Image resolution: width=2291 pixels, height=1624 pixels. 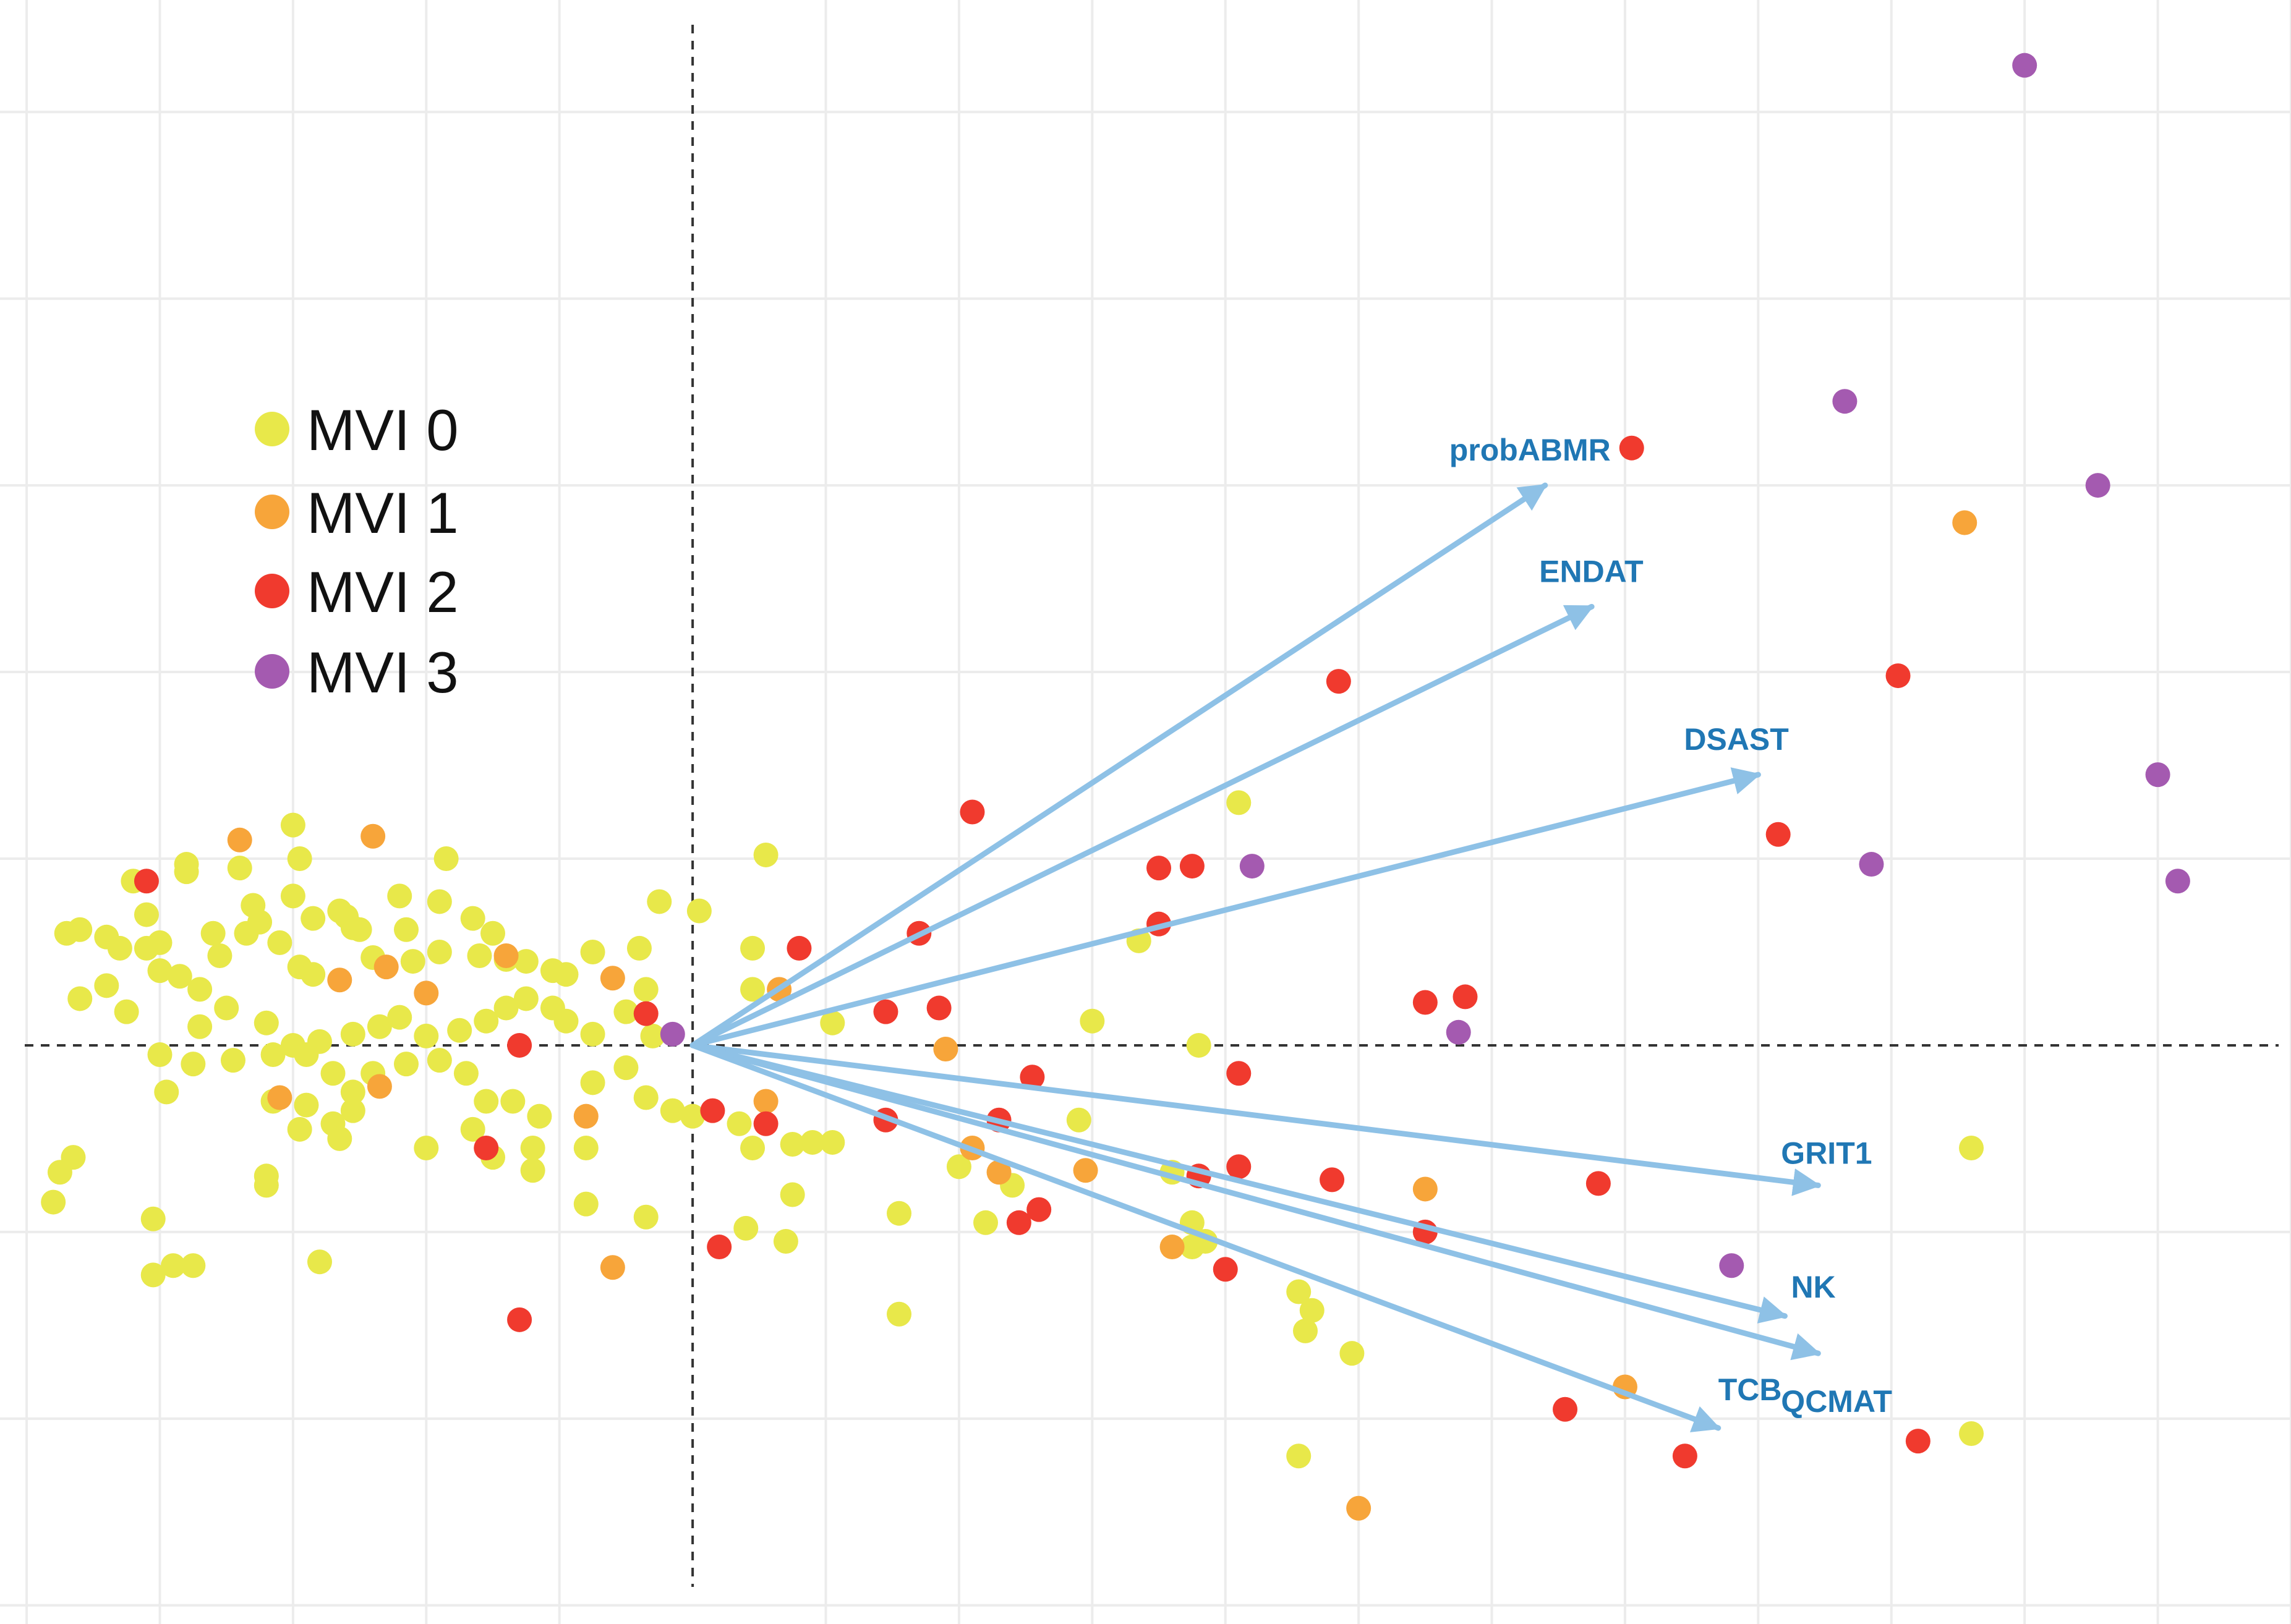 What do you see at coordinates (1736, 739) in the screenshot?
I see `vector-label-dsast: DSAST` at bounding box center [1736, 739].